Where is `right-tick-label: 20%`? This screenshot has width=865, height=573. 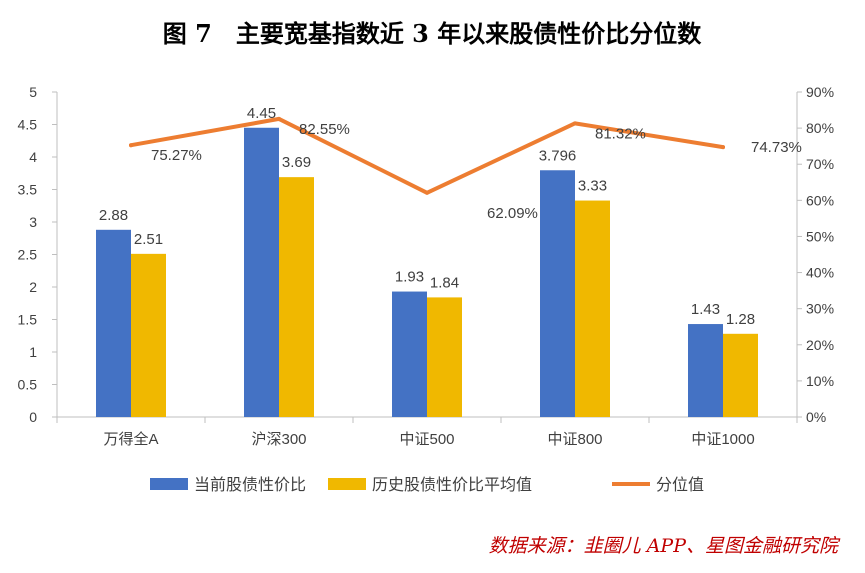
right-tick-label: 20% is located at coordinates (820, 345).